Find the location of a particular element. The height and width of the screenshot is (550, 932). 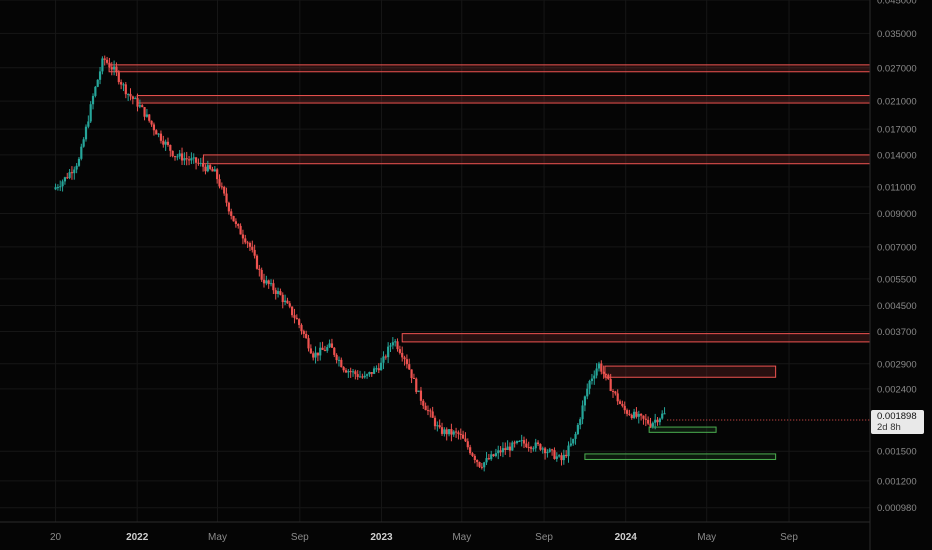

x-tick-label: 20 is located at coordinates (56, 537).